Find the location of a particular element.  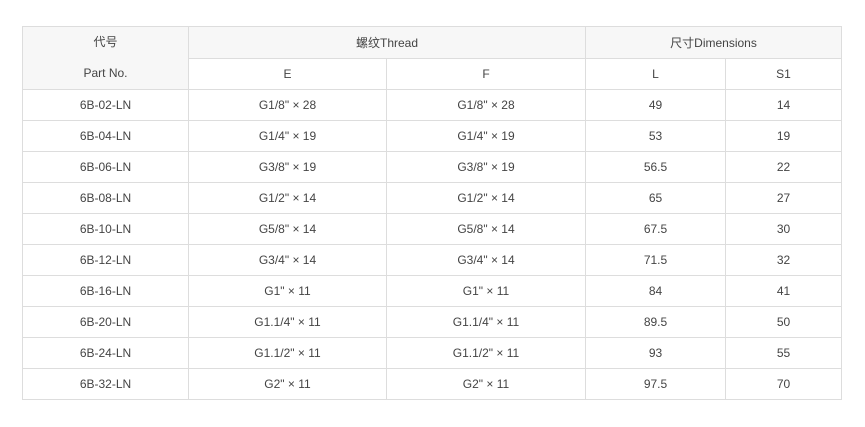

cell-part-no: 6B-32-LN is located at coordinates (105, 384).